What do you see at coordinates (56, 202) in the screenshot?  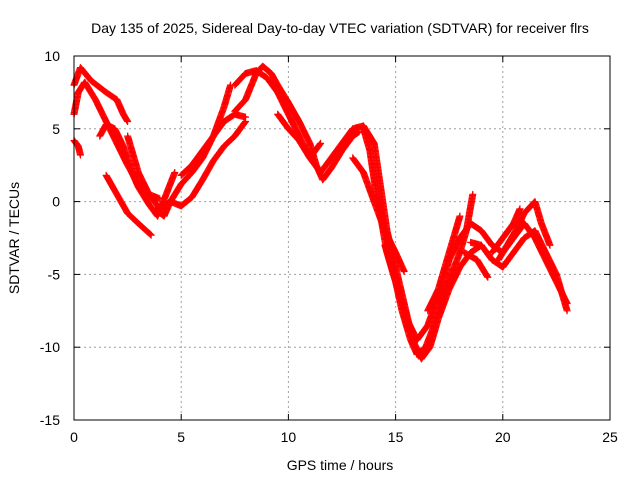 I see `y-tick-label: 0` at bounding box center [56, 202].